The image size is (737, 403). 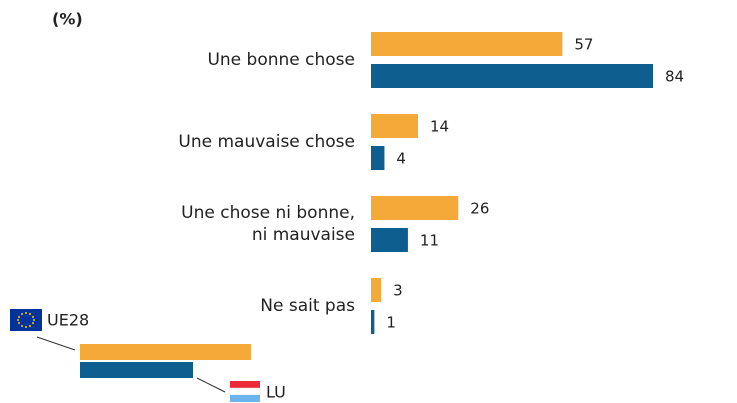 I want to click on lu-flag, so click(x=245, y=391).